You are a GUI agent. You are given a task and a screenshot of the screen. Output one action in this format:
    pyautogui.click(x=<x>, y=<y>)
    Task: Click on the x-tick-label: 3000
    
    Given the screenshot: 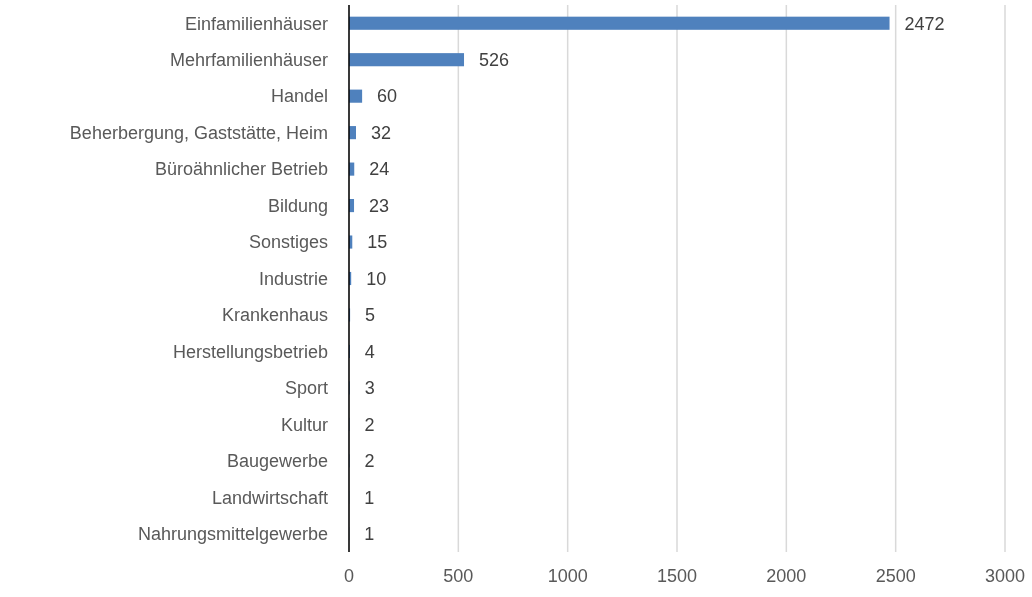 What is the action you would take?
    pyautogui.click(x=1005, y=576)
    